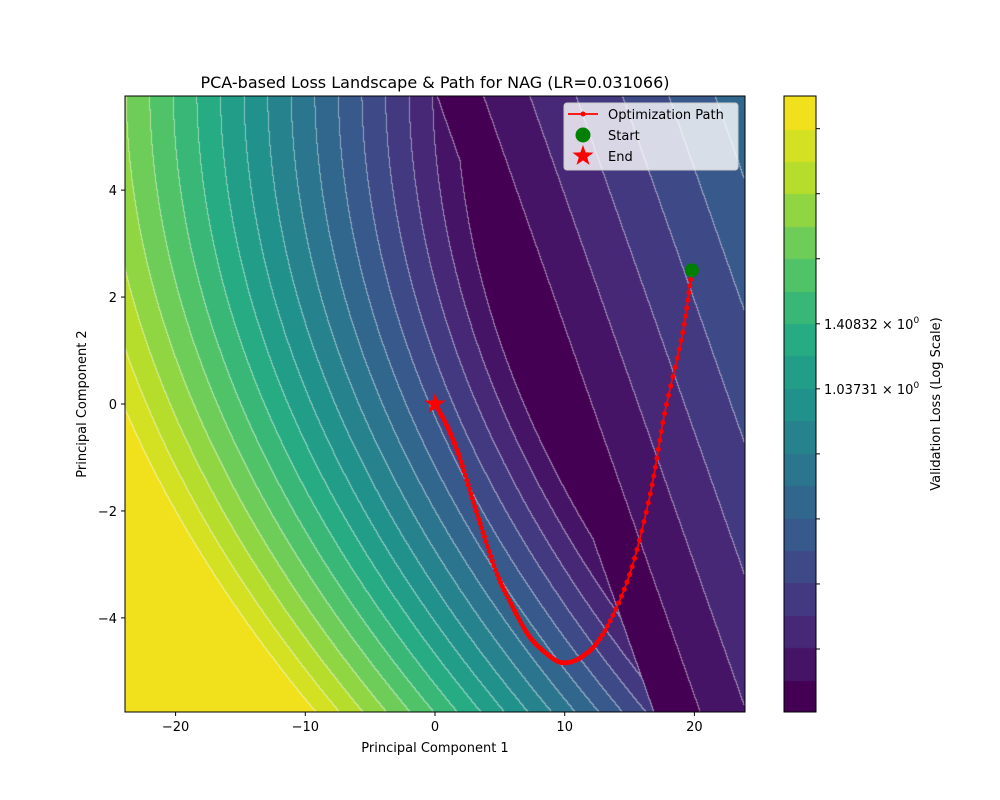  Describe the element at coordinates (435, 727) in the screenshot. I see `x-tick-label: 0` at that location.